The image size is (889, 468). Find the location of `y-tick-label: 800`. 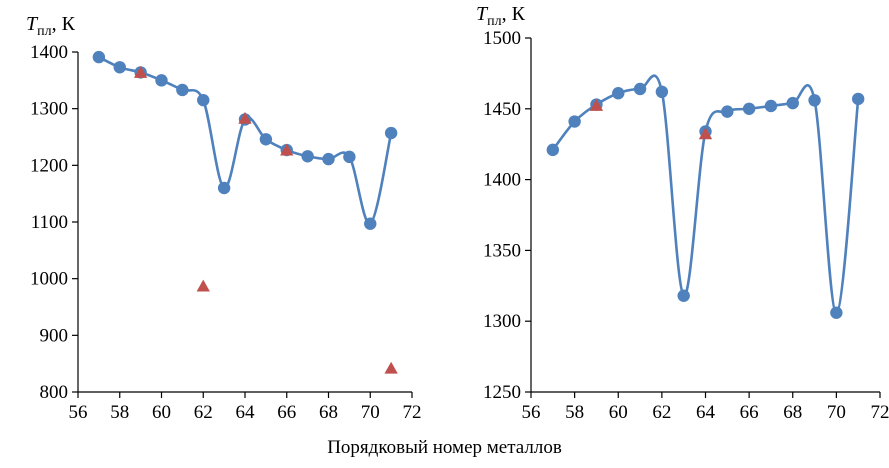

y-tick-label: 800 is located at coordinates (54, 392).